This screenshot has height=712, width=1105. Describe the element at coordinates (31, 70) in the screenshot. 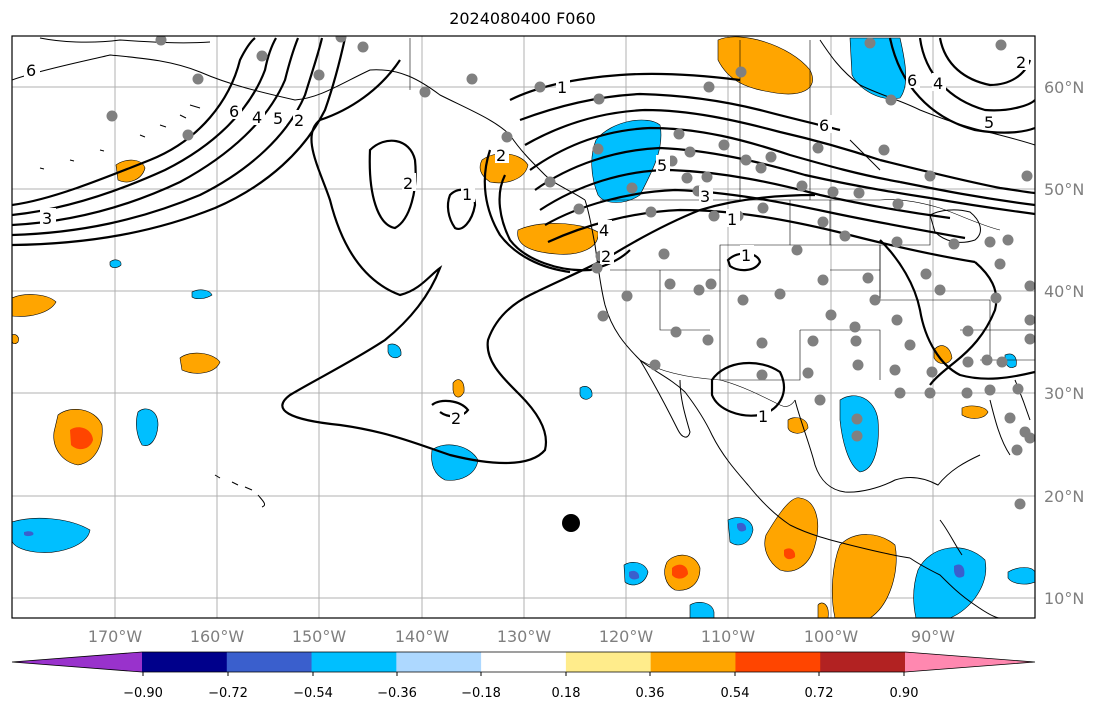

I see `contour-label-6-west: 6` at that location.